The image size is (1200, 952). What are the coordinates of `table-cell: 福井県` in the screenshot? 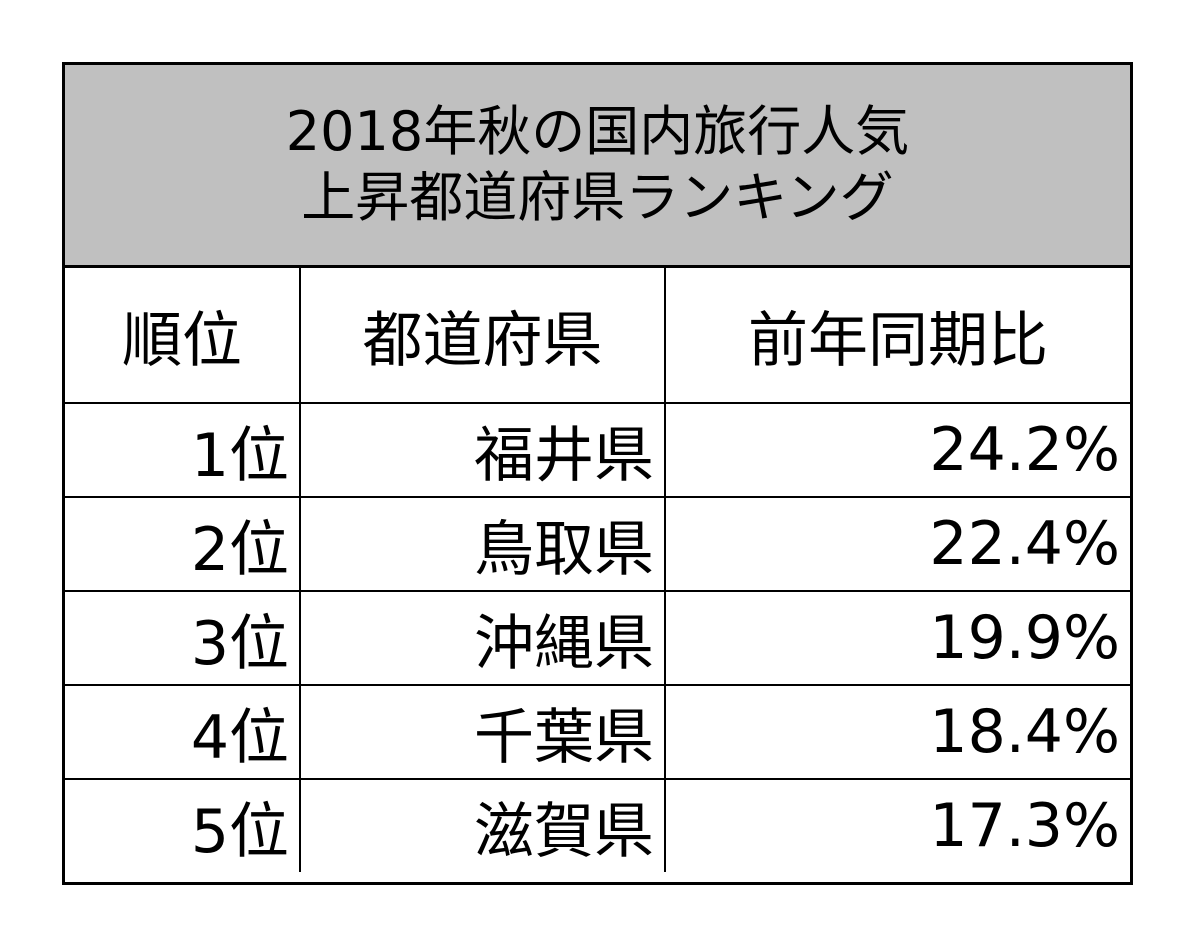 It's located at (482, 450).